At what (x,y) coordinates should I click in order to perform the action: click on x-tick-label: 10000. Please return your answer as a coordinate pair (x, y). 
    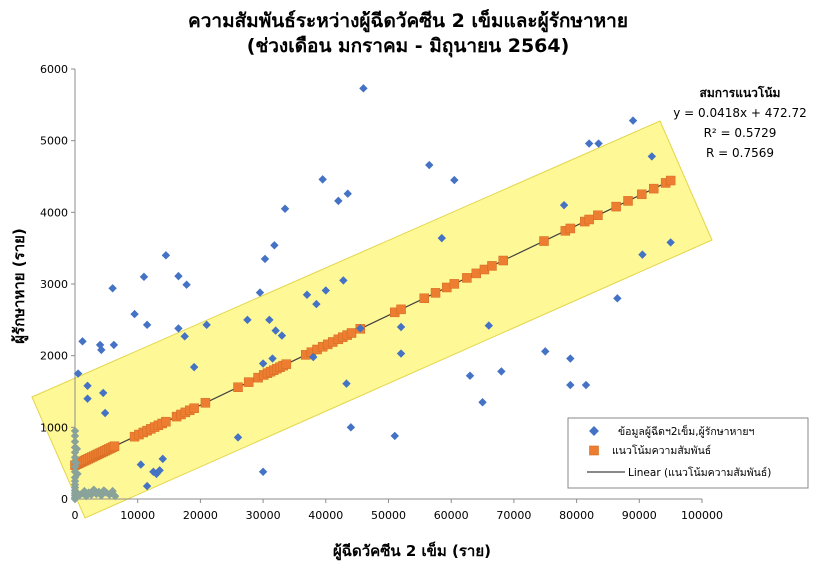
    Looking at the image, I should click on (137, 515).